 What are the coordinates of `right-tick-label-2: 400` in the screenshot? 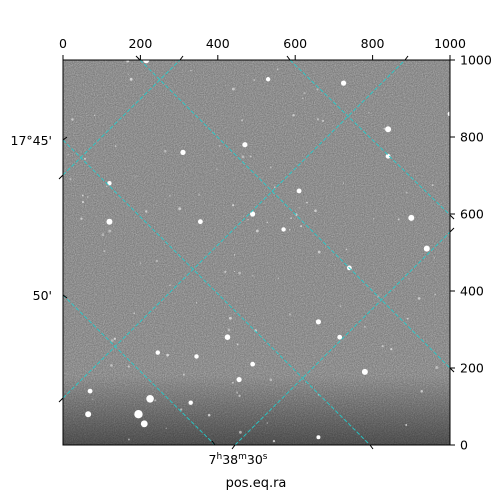 It's located at (472, 291).